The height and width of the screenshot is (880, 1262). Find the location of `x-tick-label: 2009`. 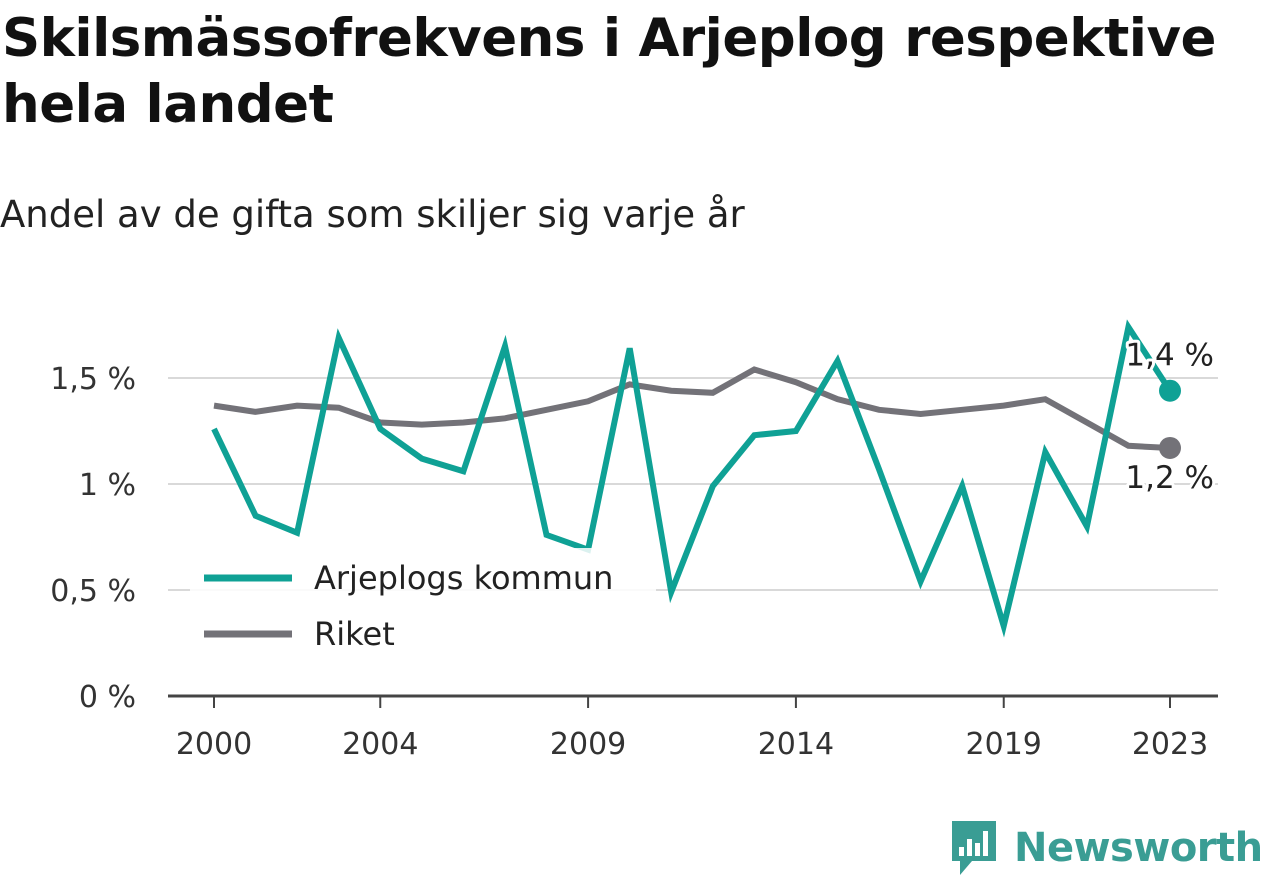

x-tick-label: 2009 is located at coordinates (588, 744).